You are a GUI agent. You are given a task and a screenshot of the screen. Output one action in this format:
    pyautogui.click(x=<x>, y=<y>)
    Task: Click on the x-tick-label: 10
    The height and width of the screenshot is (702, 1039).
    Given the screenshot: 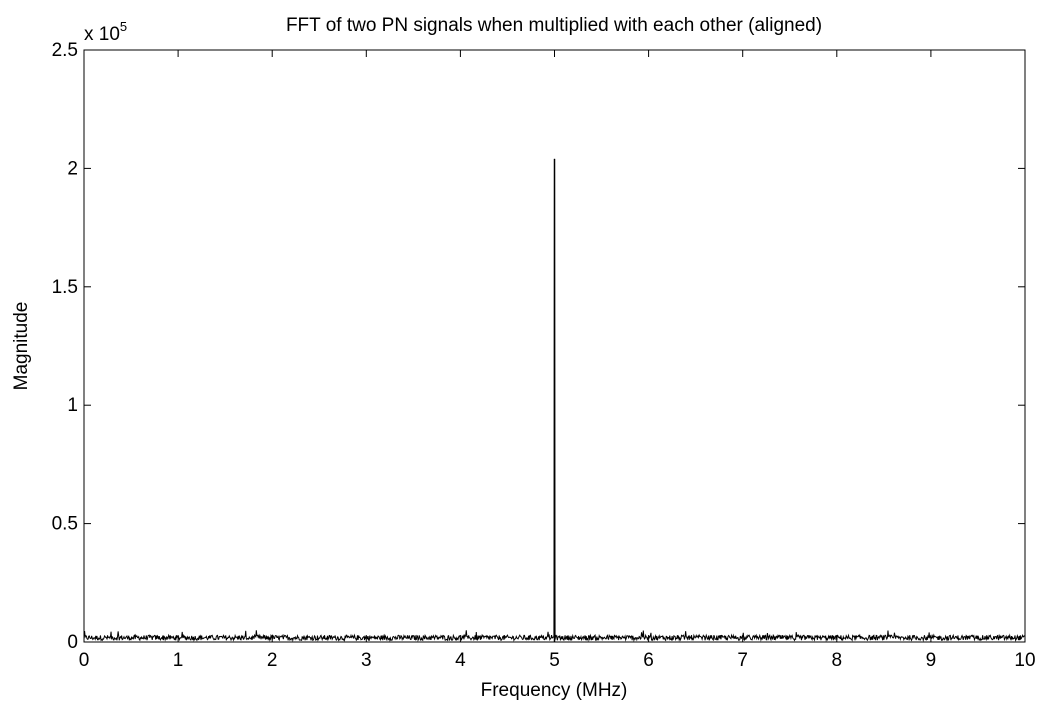 What is the action you would take?
    pyautogui.click(x=1024, y=660)
    